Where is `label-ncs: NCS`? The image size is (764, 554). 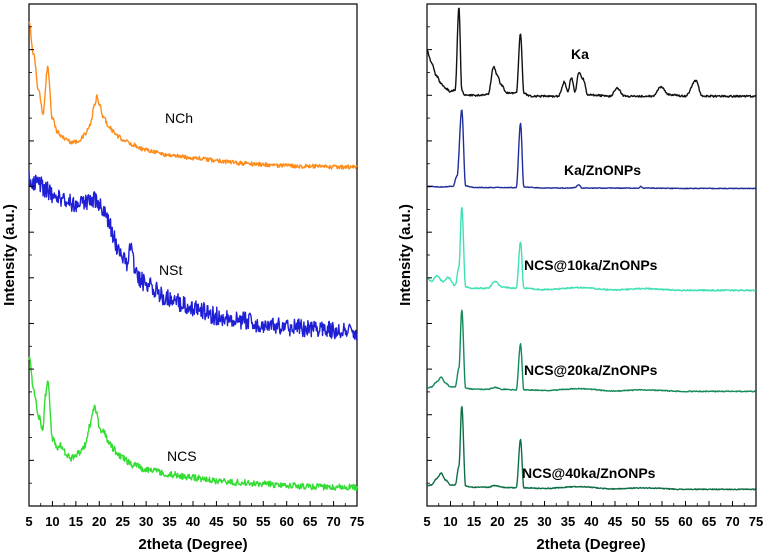
label-ncs: NCS is located at coordinates (182, 456).